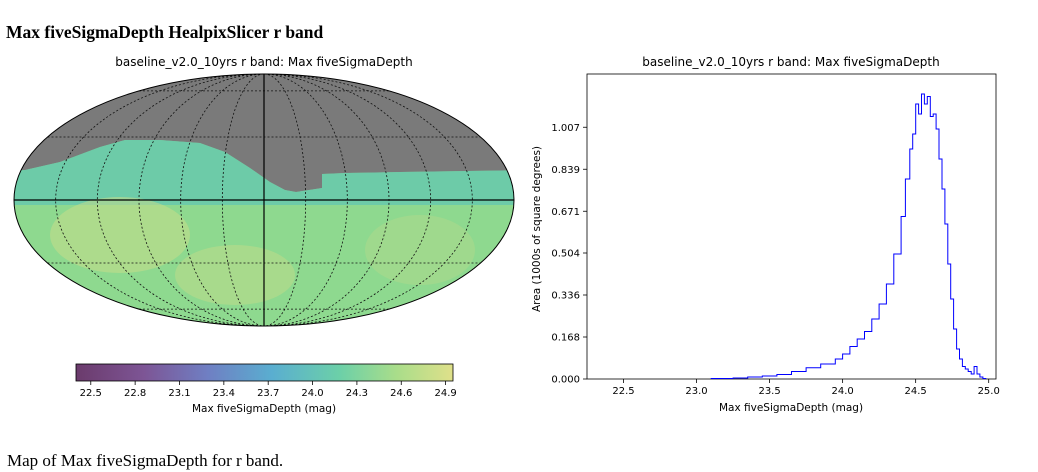  I want to click on histogram-x-tick-label: 25.0, so click(989, 391).